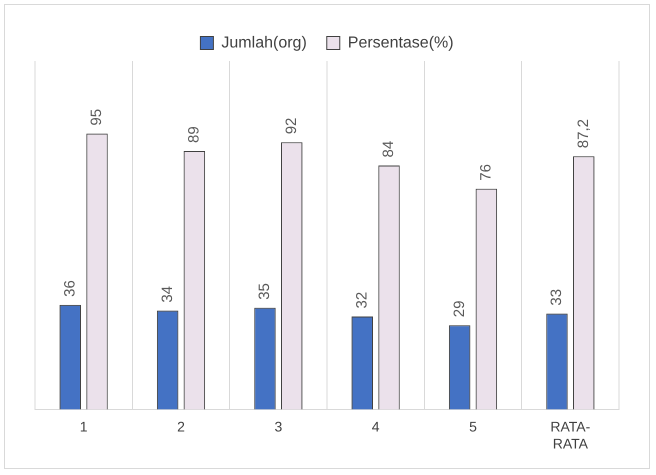 The width and height of the screenshot is (656, 475). Describe the element at coordinates (264, 43) in the screenshot. I see `legend-label: Jumlah(org)` at that location.